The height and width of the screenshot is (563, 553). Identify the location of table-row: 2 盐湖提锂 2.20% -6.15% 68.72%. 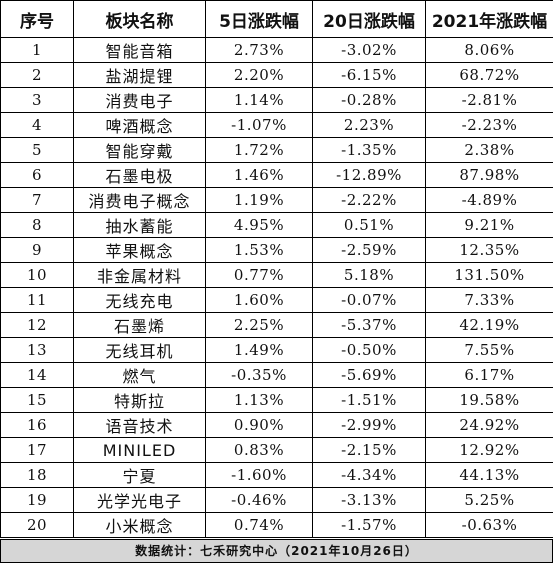
(276, 75).